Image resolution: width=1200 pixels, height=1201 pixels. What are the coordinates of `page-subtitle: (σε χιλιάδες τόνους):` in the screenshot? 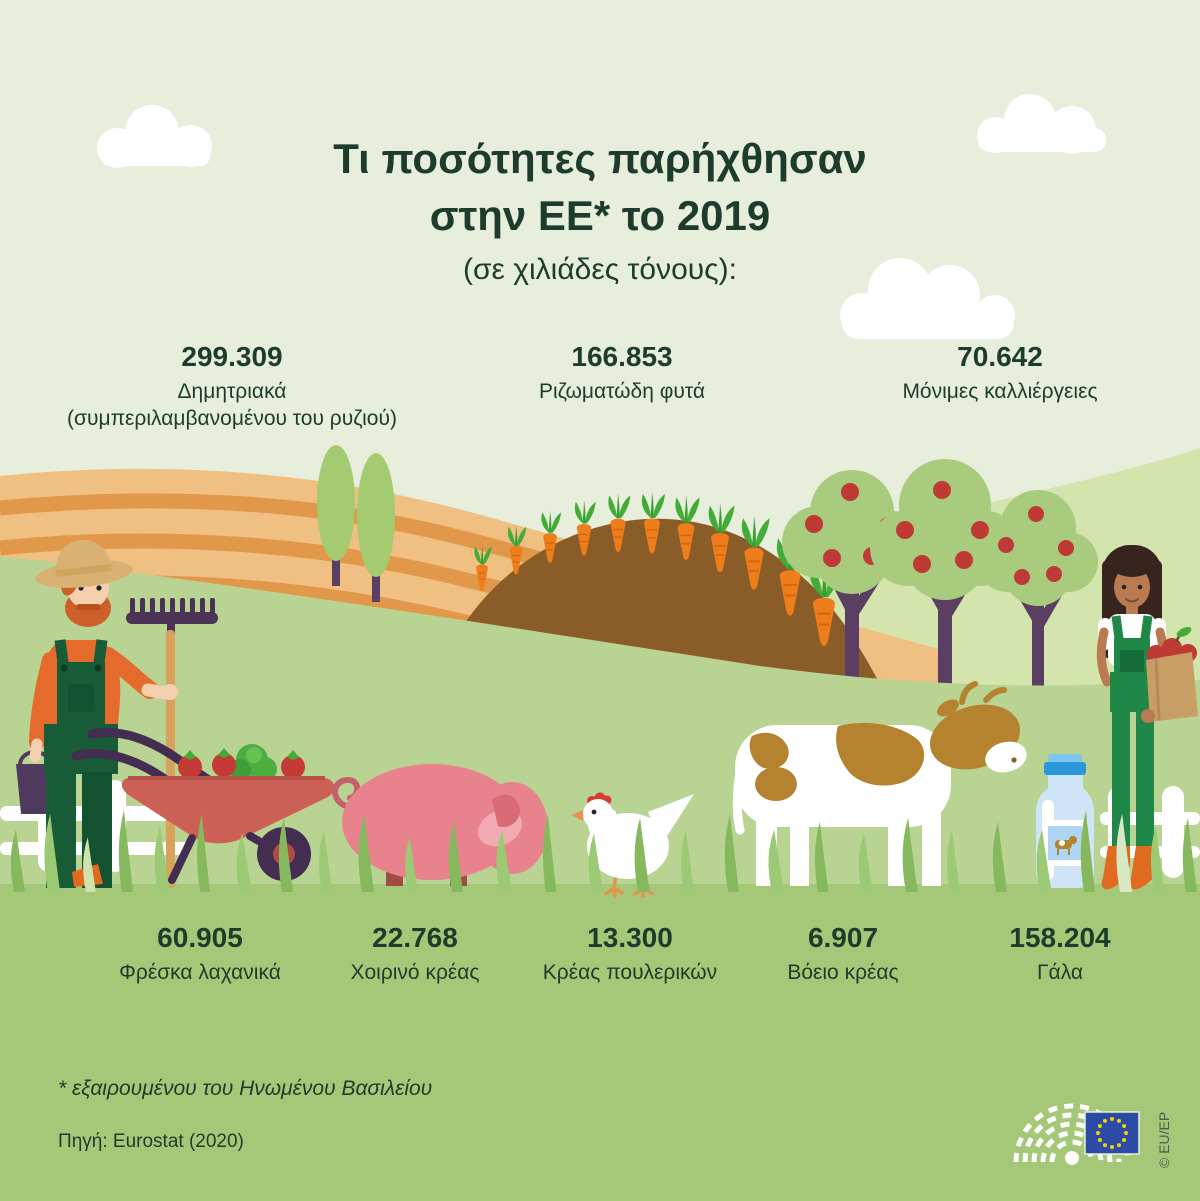 It's located at (600, 269).